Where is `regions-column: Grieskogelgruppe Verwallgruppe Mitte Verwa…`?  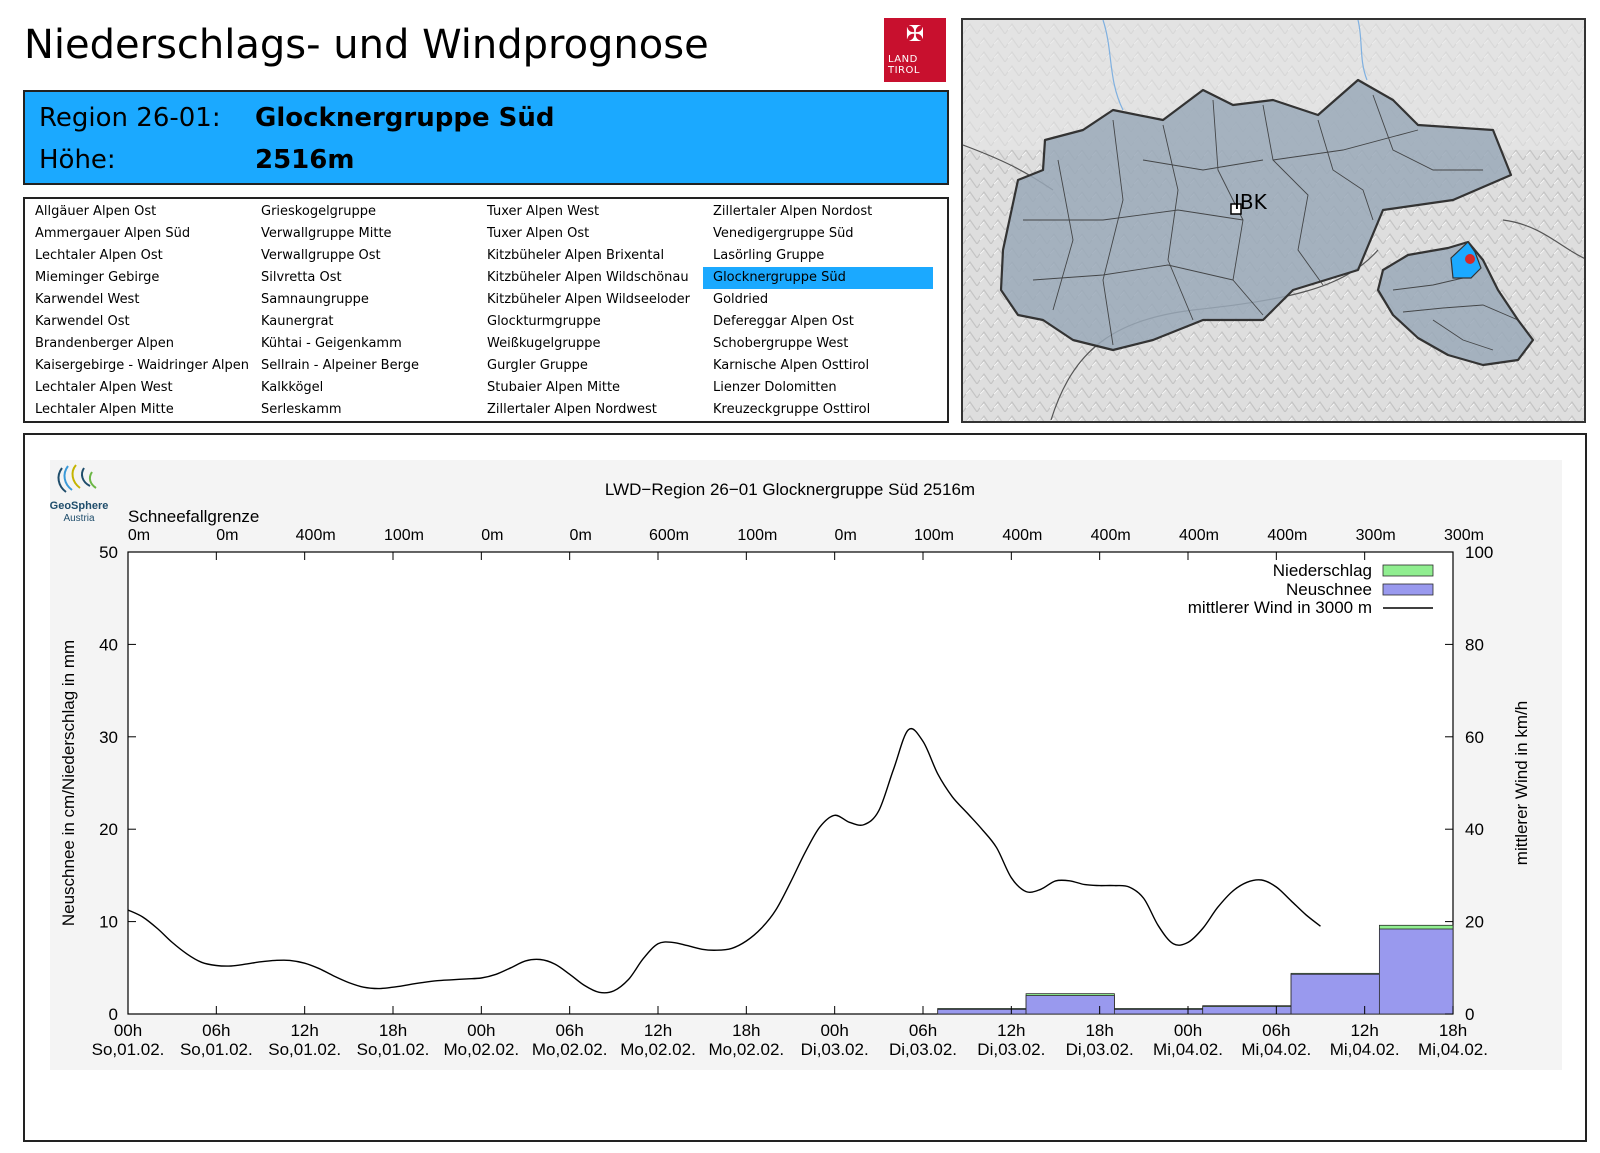
regions-column: Grieskogelgruppe Verwallgruppe Mitte Verwa… is located at coordinates (366, 311).